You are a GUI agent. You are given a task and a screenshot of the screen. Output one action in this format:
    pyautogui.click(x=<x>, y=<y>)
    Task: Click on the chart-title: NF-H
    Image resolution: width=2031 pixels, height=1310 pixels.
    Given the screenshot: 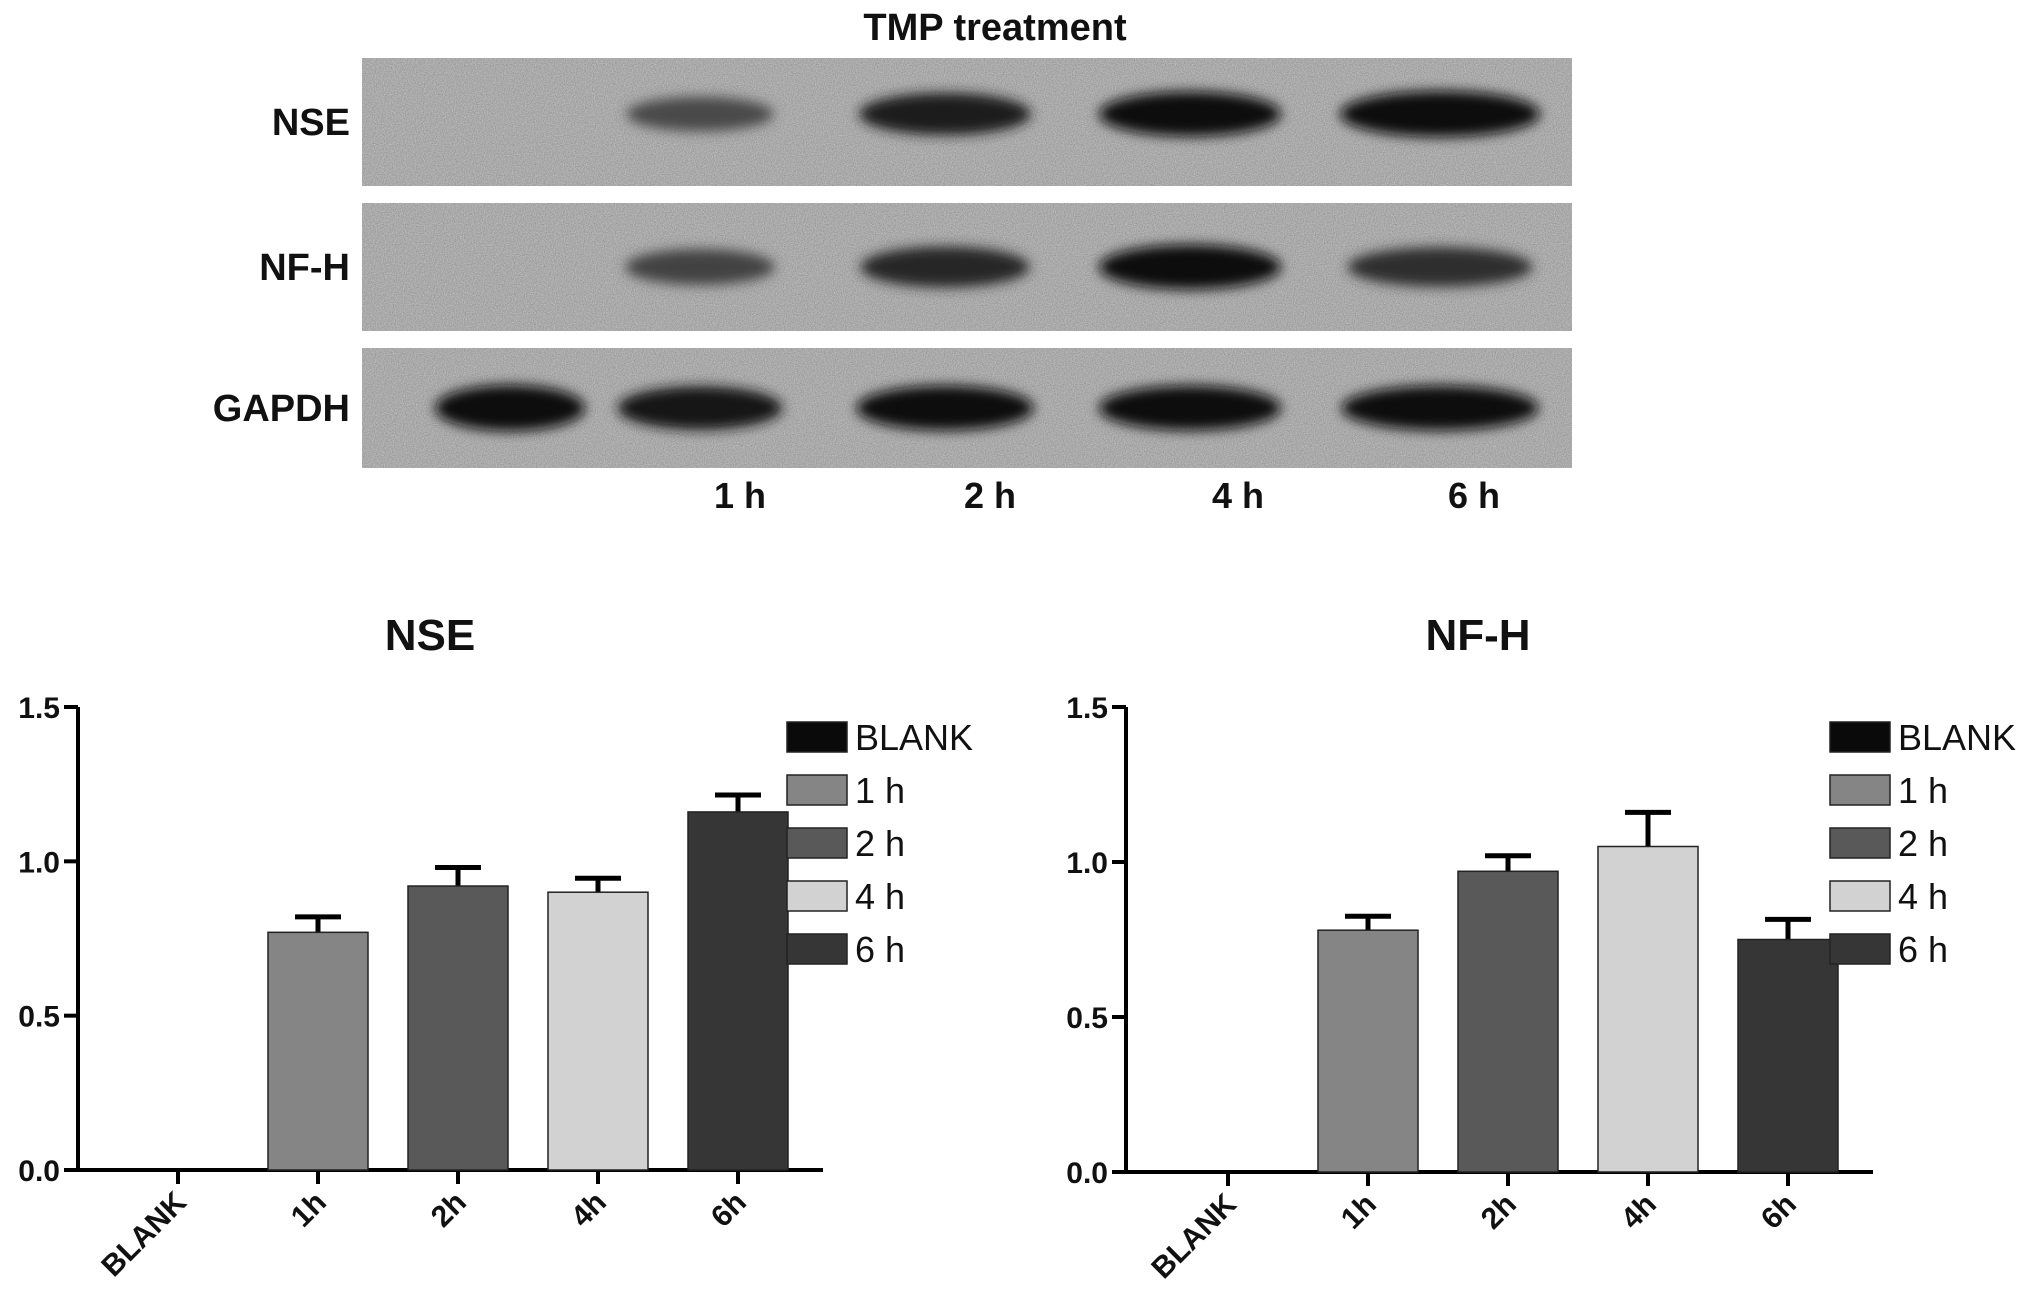 What is the action you would take?
    pyautogui.click(x=1477, y=635)
    